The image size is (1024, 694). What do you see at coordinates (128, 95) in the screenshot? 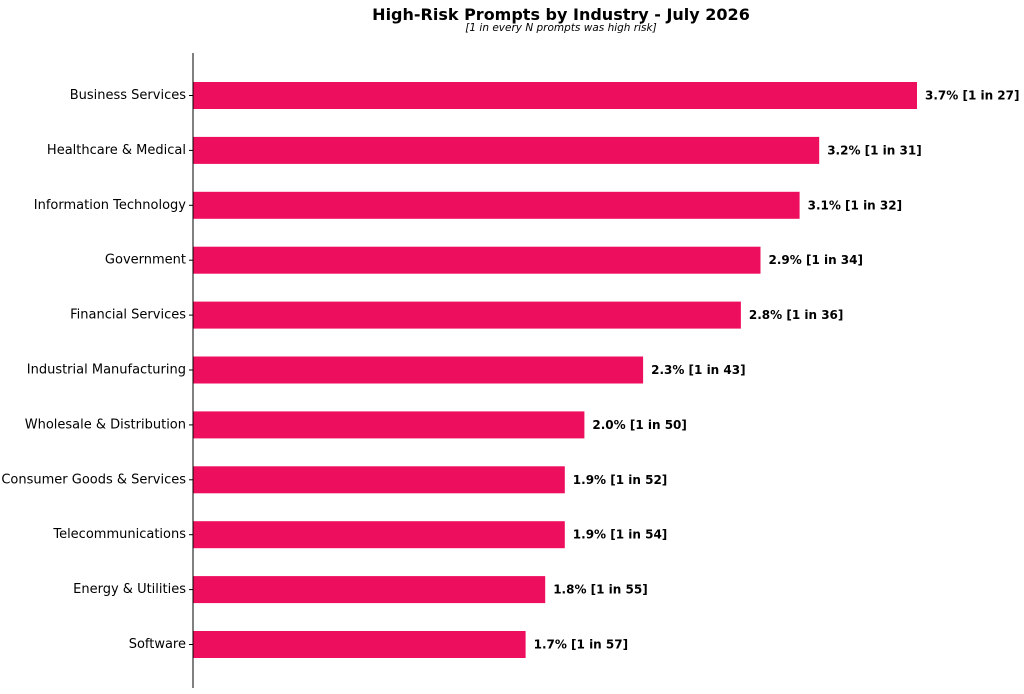
I see `category-tick-label: Business Services` at bounding box center [128, 95].